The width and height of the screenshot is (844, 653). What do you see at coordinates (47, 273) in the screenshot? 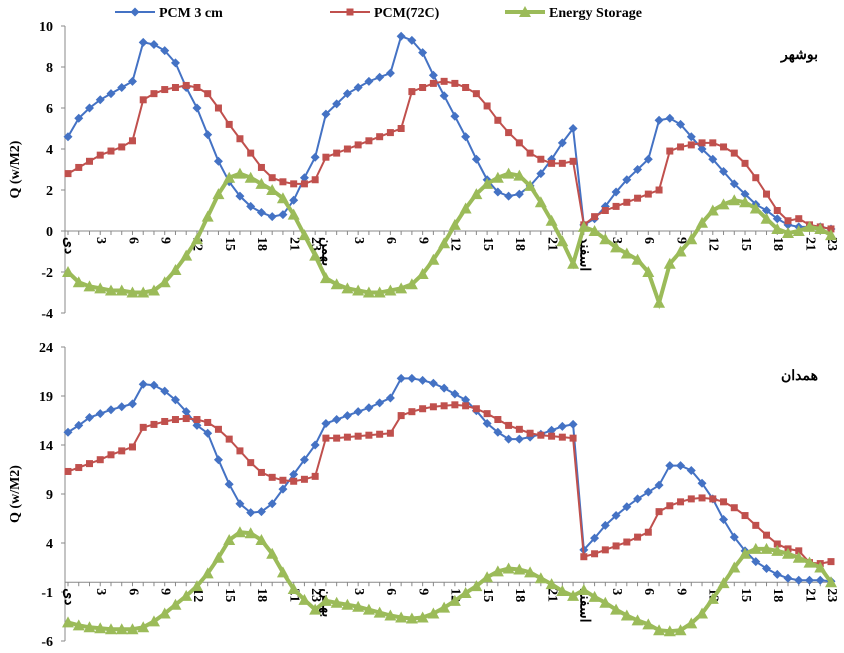
I see `y-tick-label: -2` at bounding box center [47, 273].